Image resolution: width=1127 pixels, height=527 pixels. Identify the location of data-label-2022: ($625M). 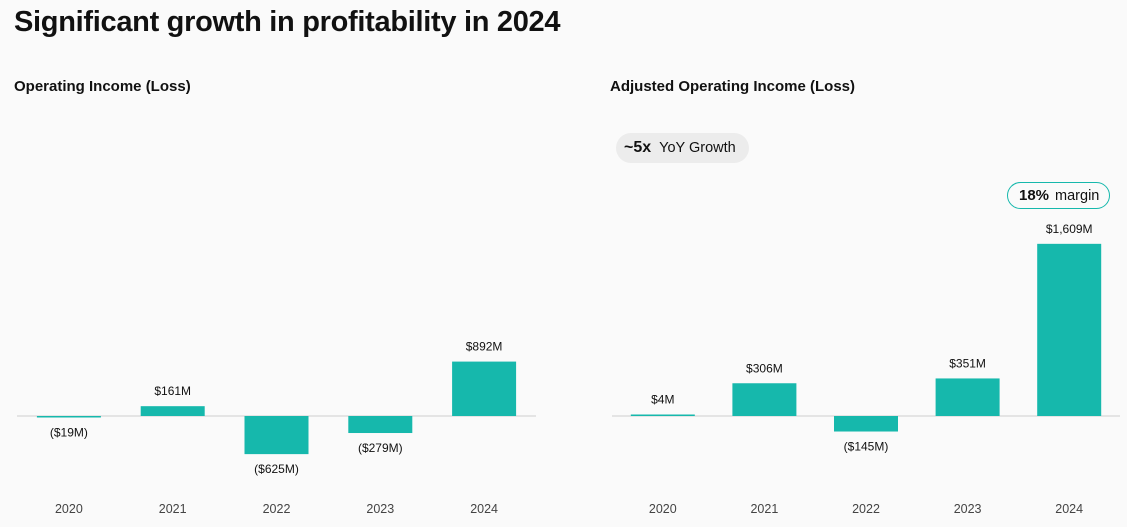
(276, 469).